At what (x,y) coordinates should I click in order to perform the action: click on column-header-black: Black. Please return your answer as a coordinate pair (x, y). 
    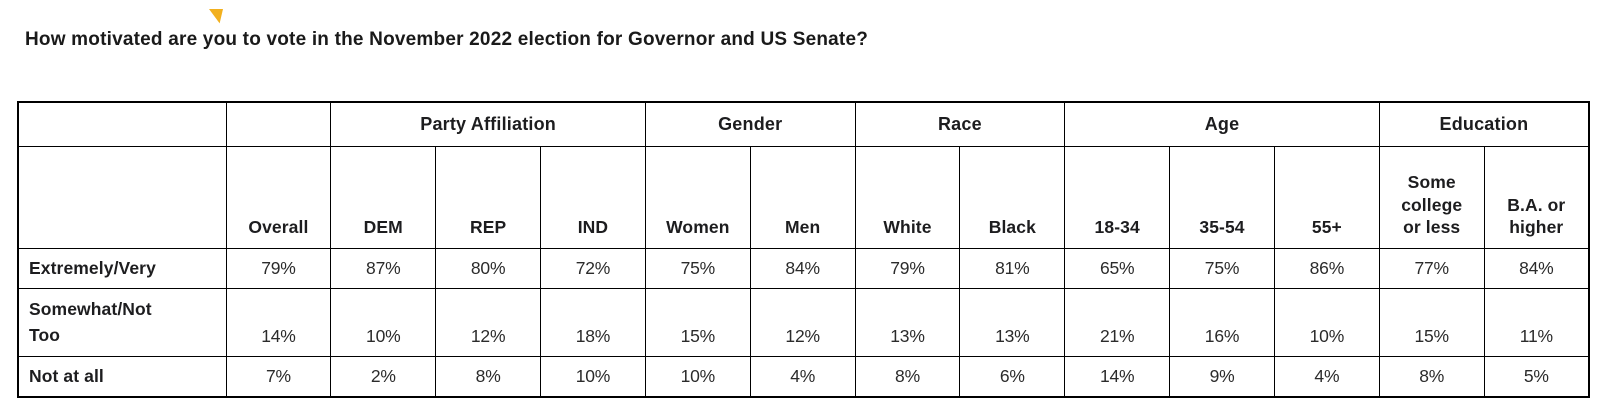
    Looking at the image, I should click on (1012, 197).